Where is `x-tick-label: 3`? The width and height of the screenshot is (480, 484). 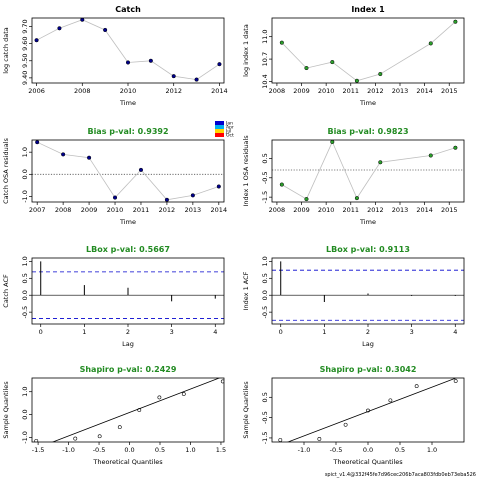
x-tick-label: 3 is located at coordinates (412, 332).